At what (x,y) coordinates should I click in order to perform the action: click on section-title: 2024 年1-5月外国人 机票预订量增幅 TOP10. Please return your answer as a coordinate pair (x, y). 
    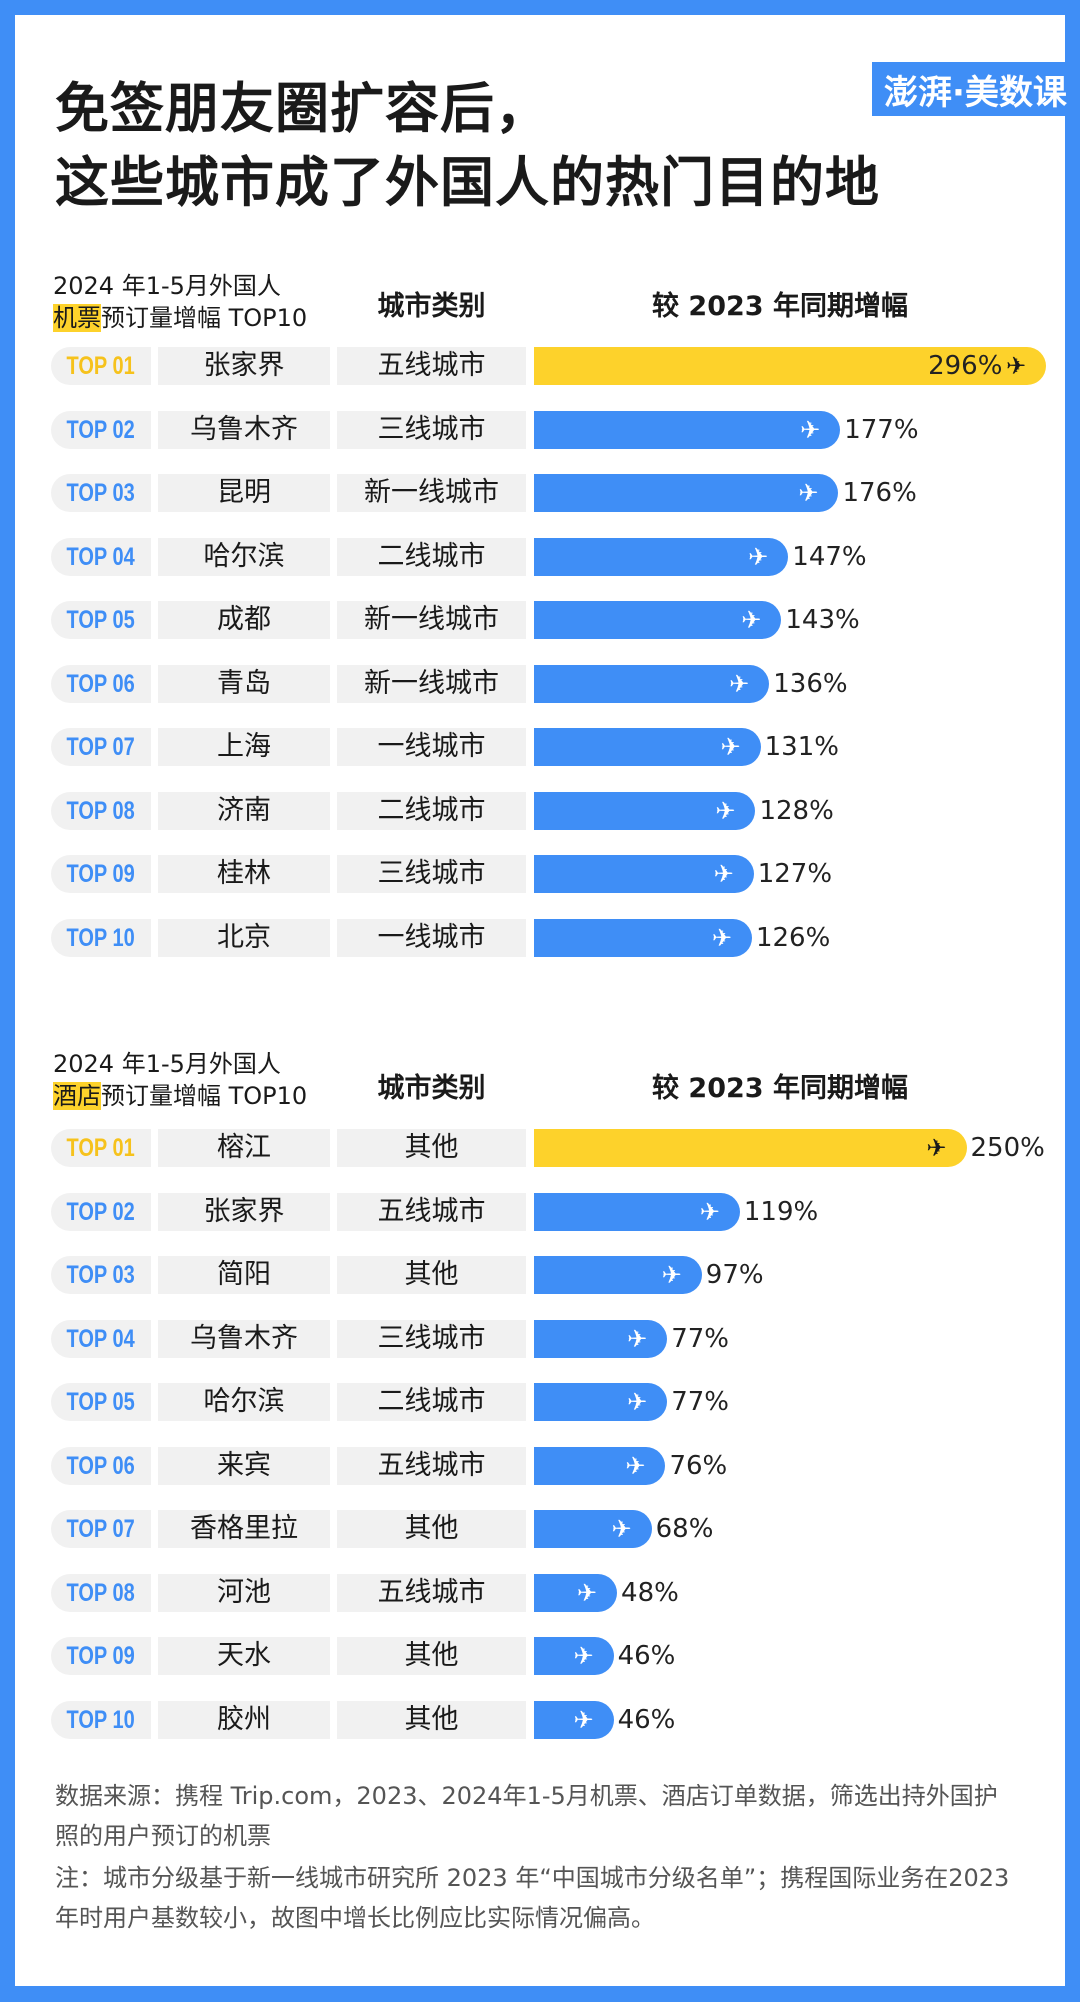
    Looking at the image, I should click on (180, 302).